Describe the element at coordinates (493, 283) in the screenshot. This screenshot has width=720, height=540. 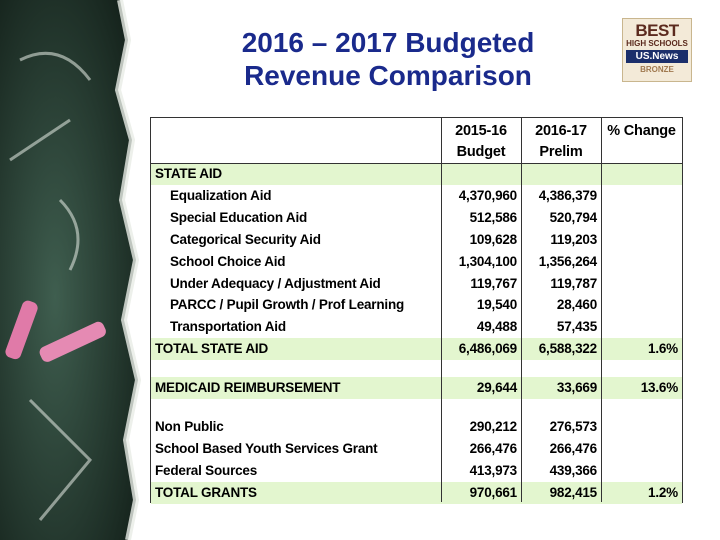
I see `value-cell: 119,767` at that location.